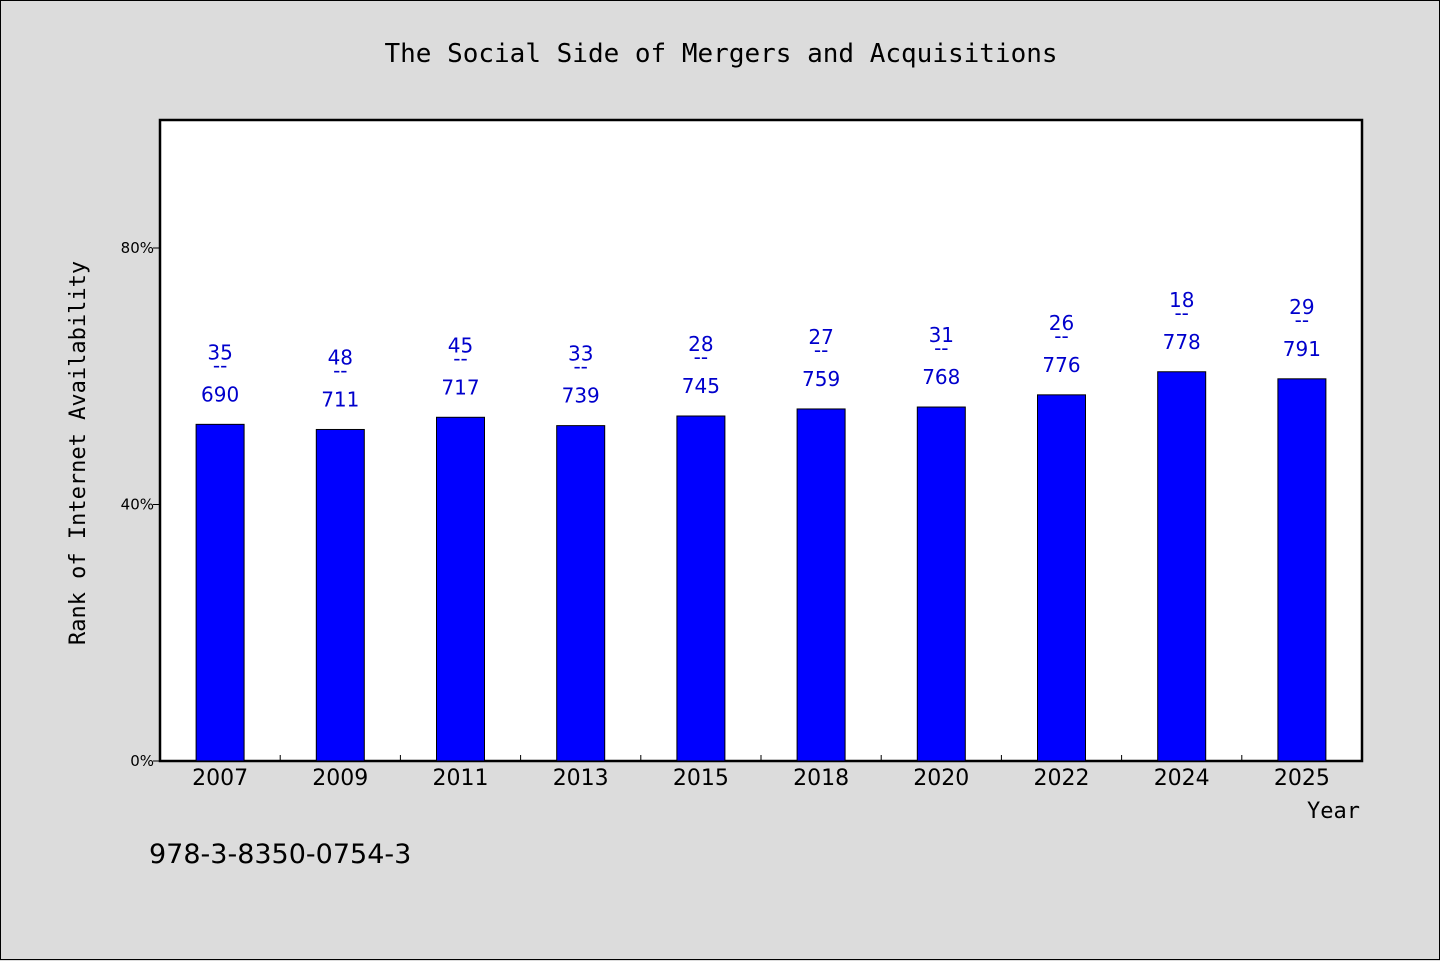 The width and height of the screenshot is (1440, 961). I want to click on bar-2022, so click(1061, 578).